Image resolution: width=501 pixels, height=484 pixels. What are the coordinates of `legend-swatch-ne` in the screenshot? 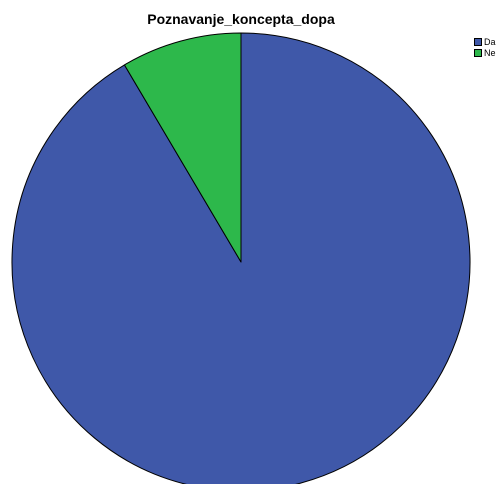 It's located at (478, 52).